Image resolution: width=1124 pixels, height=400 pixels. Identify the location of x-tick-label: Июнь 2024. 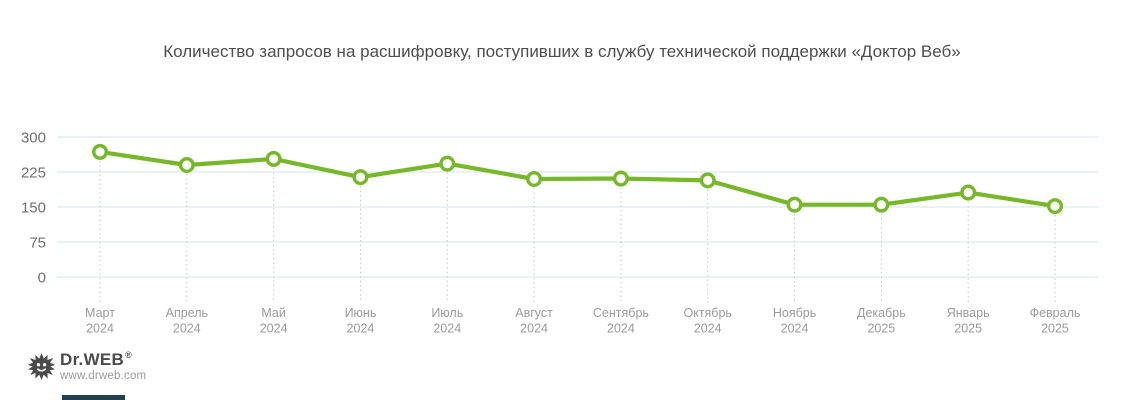
(361, 321).